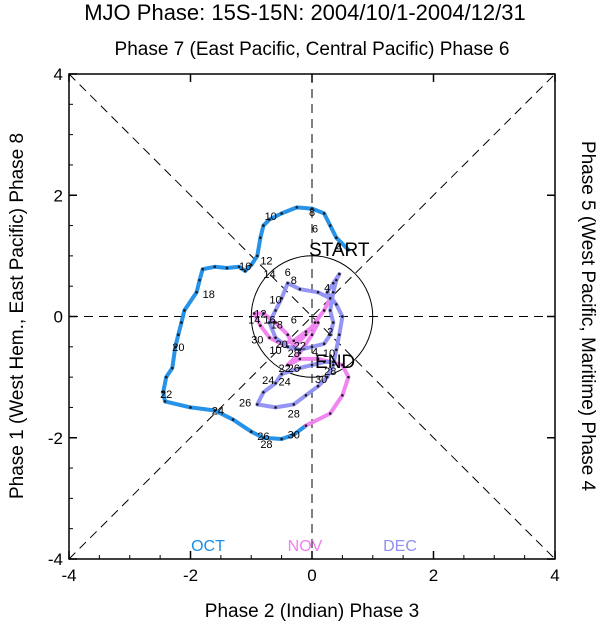 The image size is (604, 627). What do you see at coordinates (304, 546) in the screenshot?
I see `legend: OCT NOV DEC` at bounding box center [304, 546].